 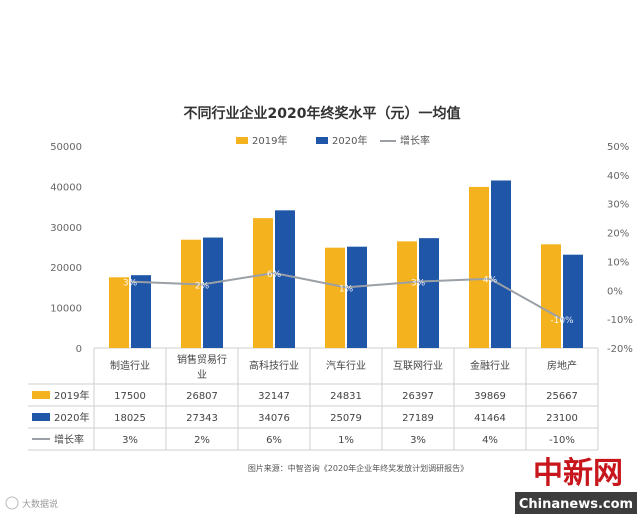 I want to click on y-left-tick-label: 30000, so click(x=66, y=228).